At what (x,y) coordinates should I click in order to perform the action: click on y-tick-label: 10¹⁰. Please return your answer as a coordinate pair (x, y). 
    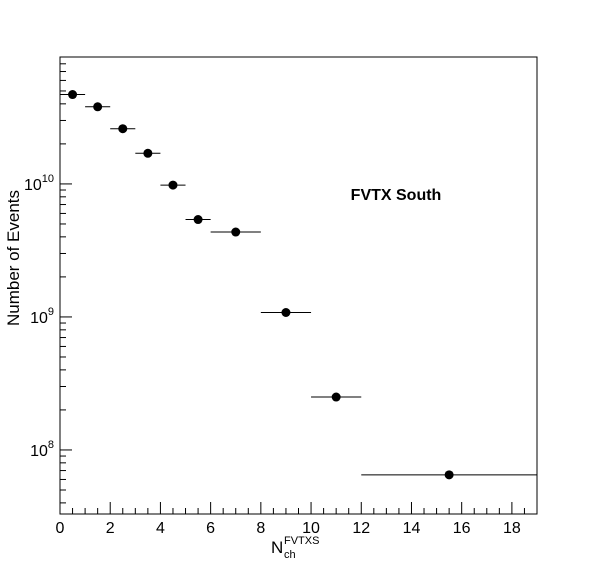
    Looking at the image, I should click on (39, 183).